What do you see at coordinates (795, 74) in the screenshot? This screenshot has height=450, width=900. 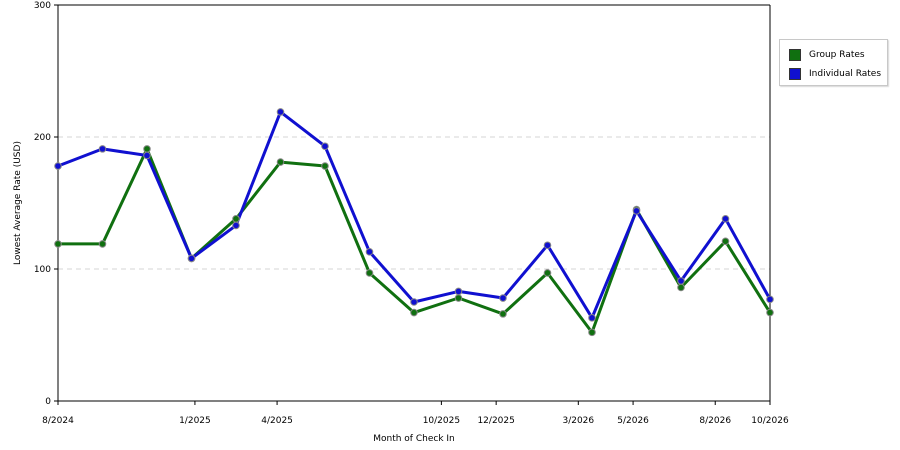 I see `legend-swatch-individual` at bounding box center [795, 74].